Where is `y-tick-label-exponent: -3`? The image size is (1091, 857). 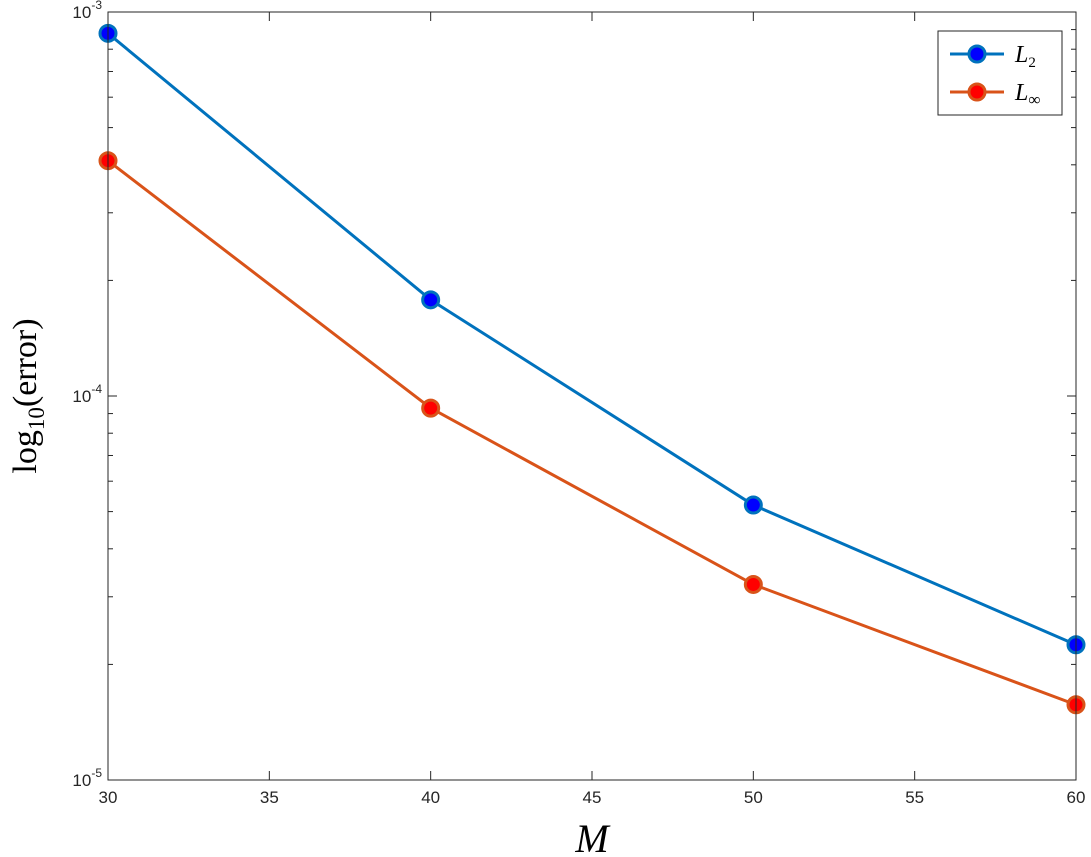
y-tick-label-exponent: -3 is located at coordinates (96, 6).